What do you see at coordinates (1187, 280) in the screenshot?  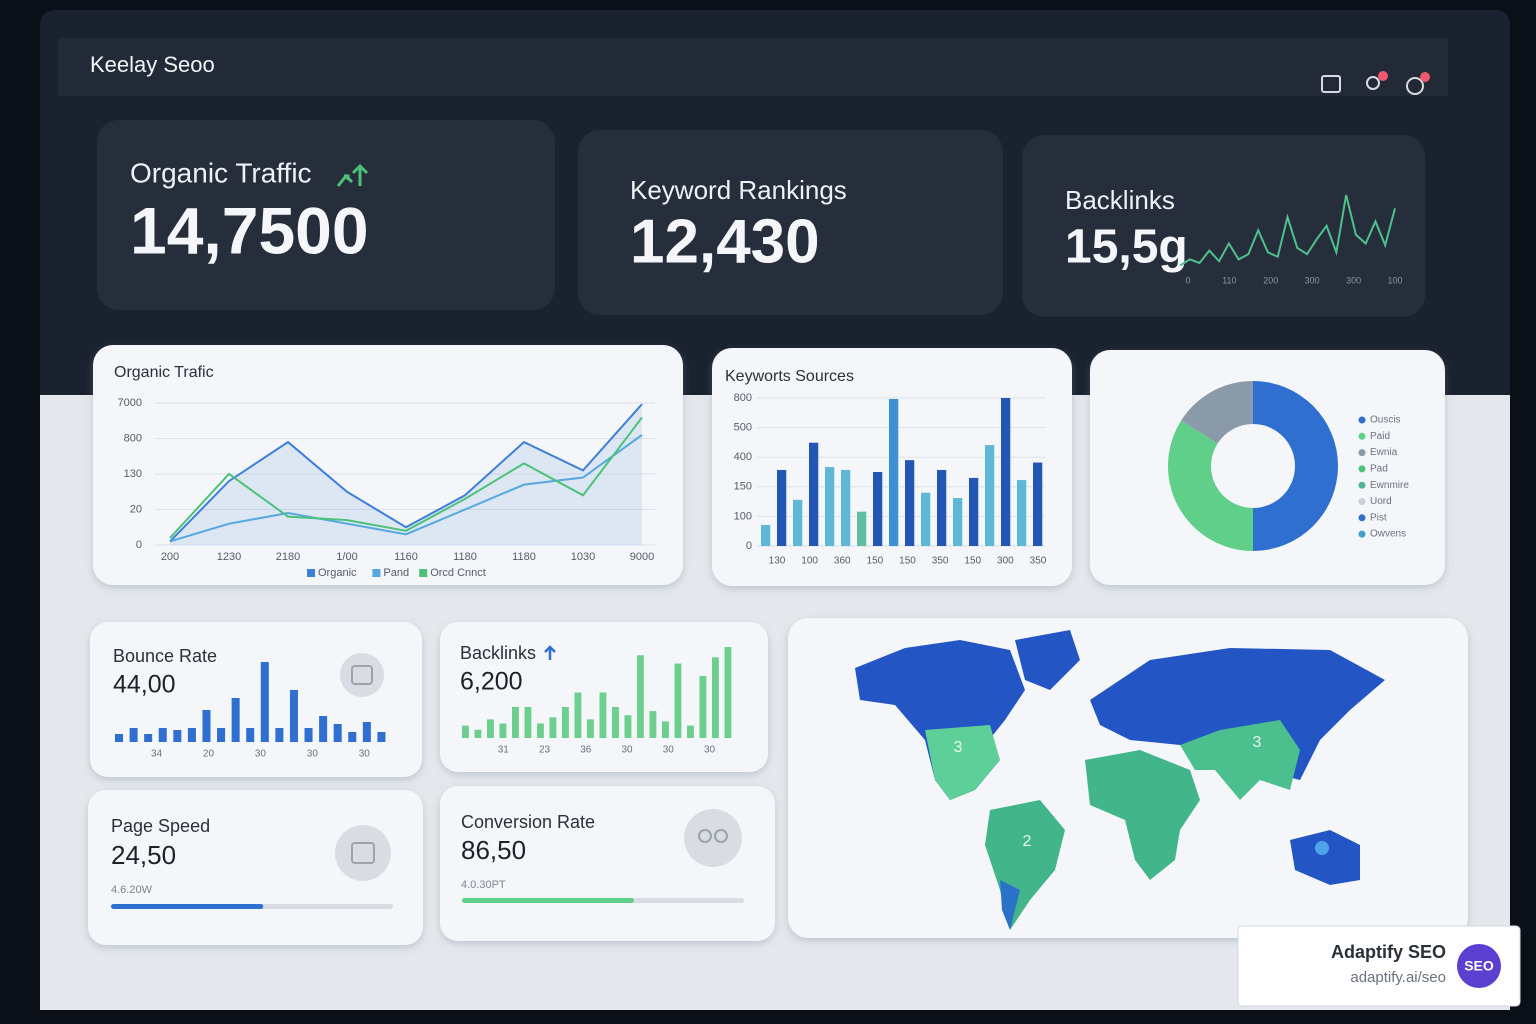 I see `x-tick-label: 0` at bounding box center [1187, 280].